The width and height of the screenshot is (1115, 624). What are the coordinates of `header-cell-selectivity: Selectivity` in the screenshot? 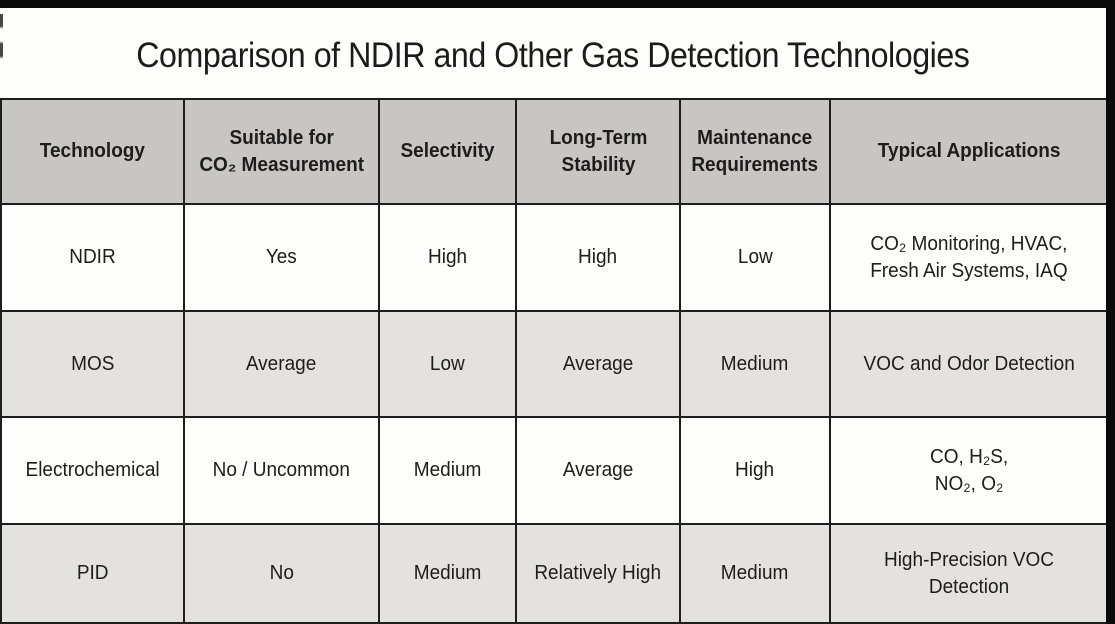 It's located at (447, 151).